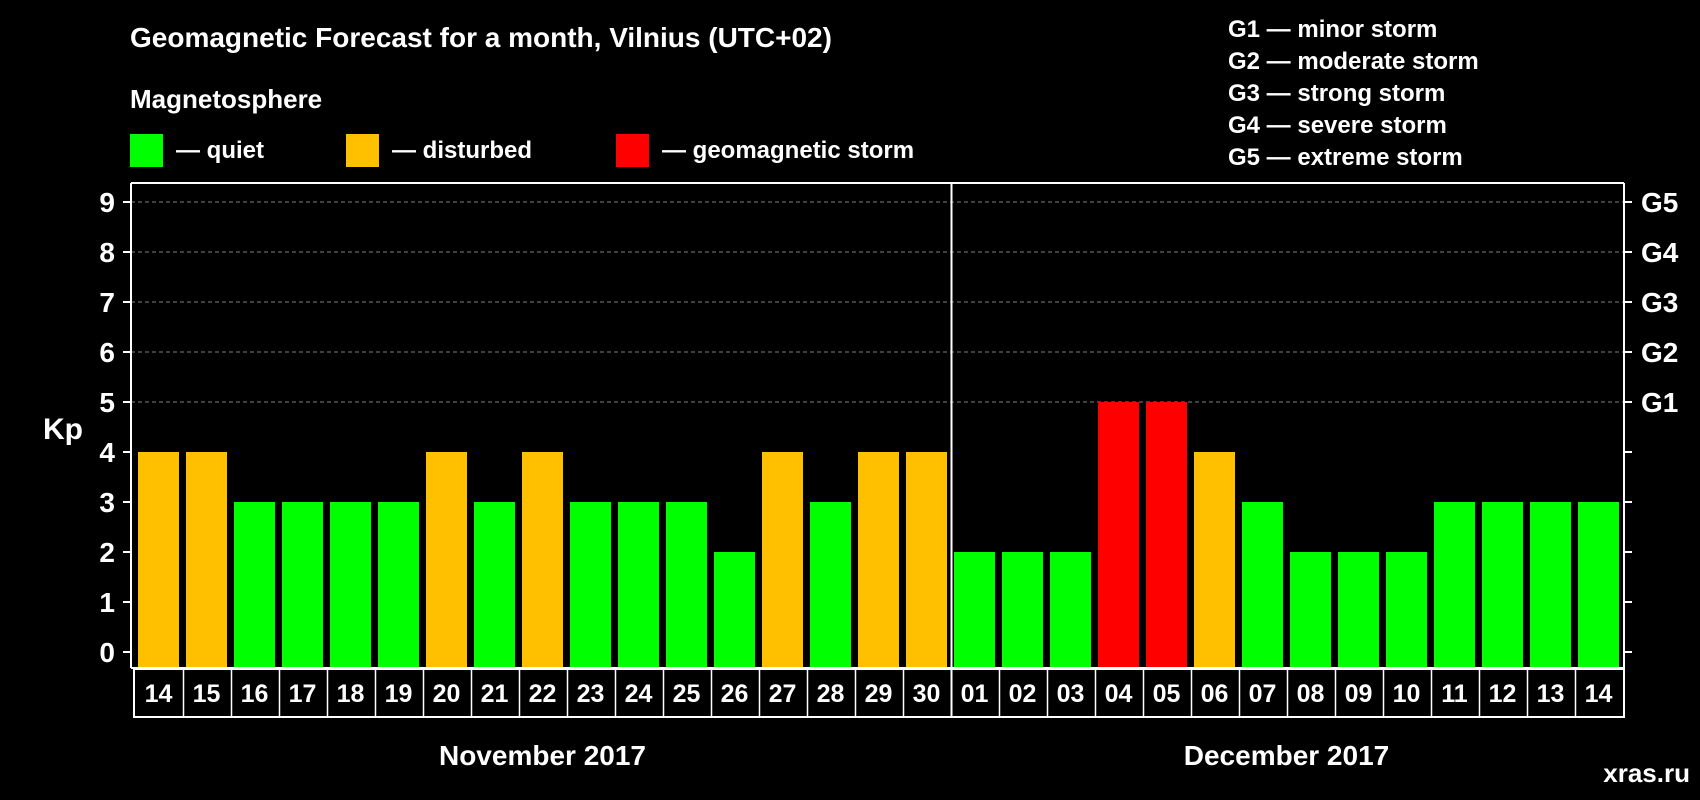 Image resolution: width=1700 pixels, height=800 pixels. I want to click on ytick-label-1: 1, so click(107, 602).